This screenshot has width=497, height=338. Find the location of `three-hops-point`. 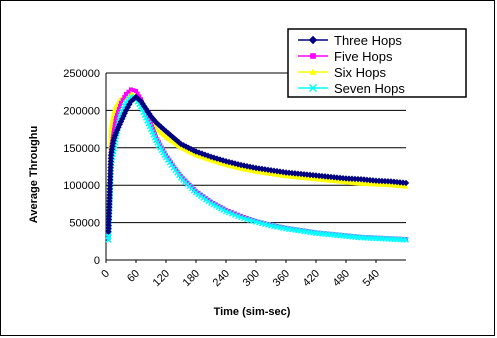

three-hops-point is located at coordinates (406, 183).